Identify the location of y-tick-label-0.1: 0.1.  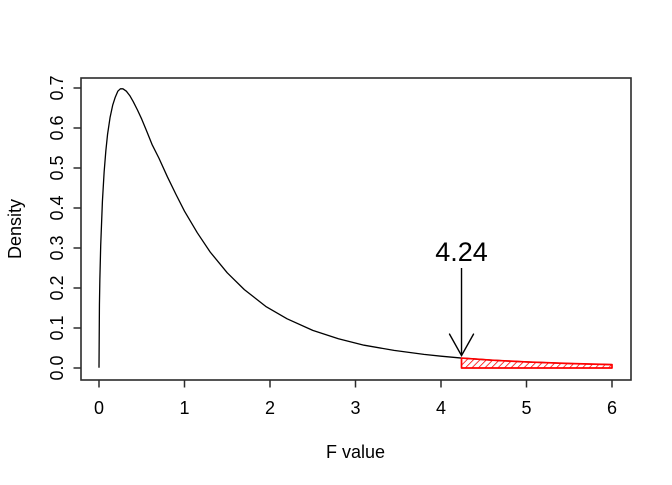
(57, 327).